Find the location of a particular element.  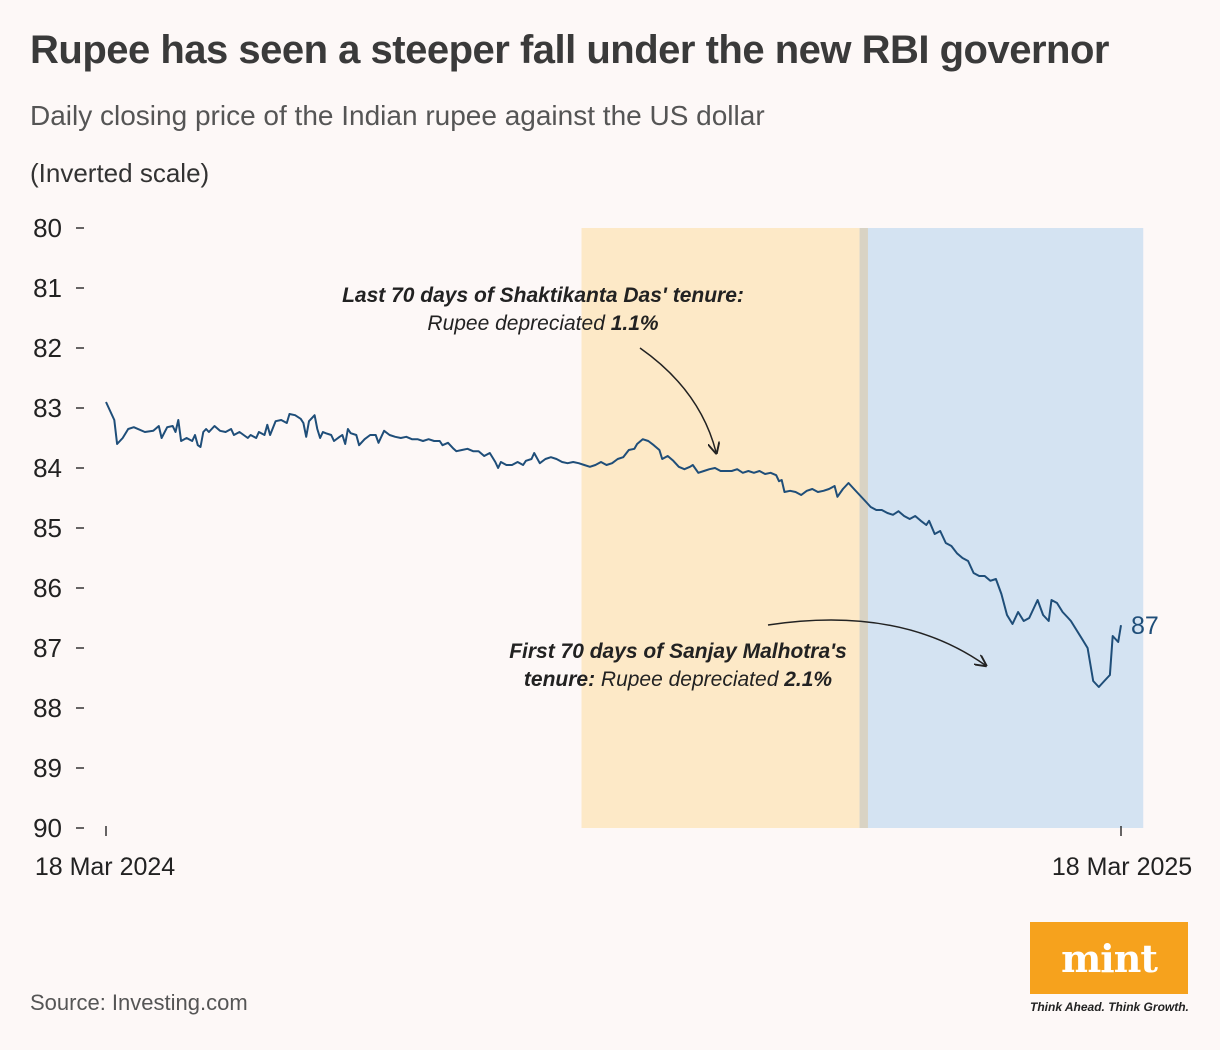

y-tick-label: 88 is located at coordinates (47, 708).